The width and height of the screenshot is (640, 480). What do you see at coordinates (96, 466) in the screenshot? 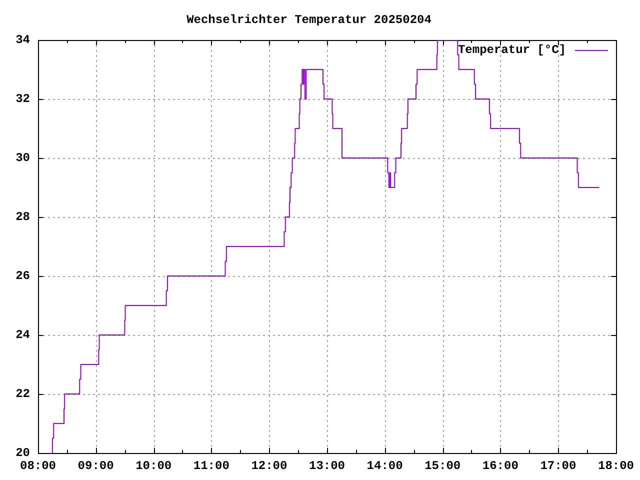
I see `x-tick-label: 09:00` at bounding box center [96, 466].